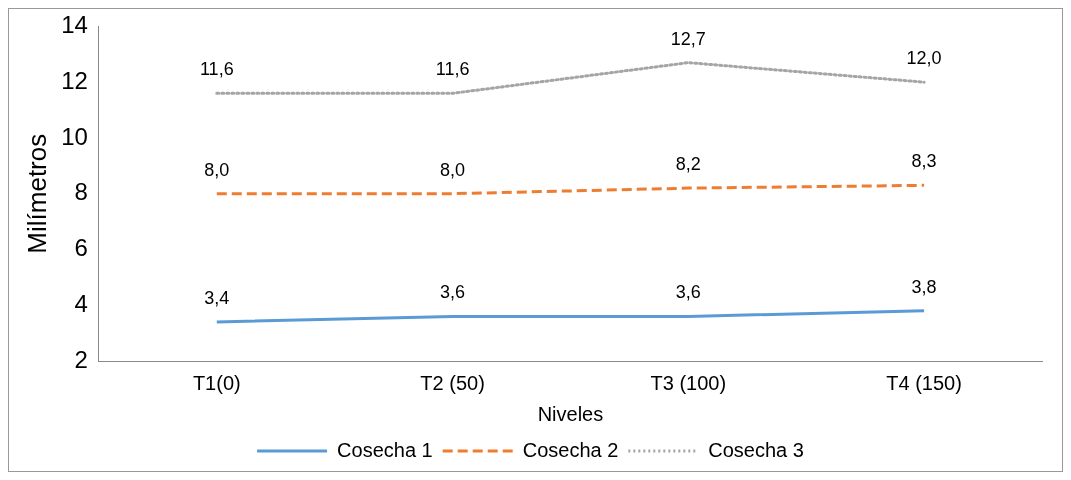  What do you see at coordinates (688, 382) in the screenshot?
I see `x-tick-label: T3 (100)` at bounding box center [688, 382].